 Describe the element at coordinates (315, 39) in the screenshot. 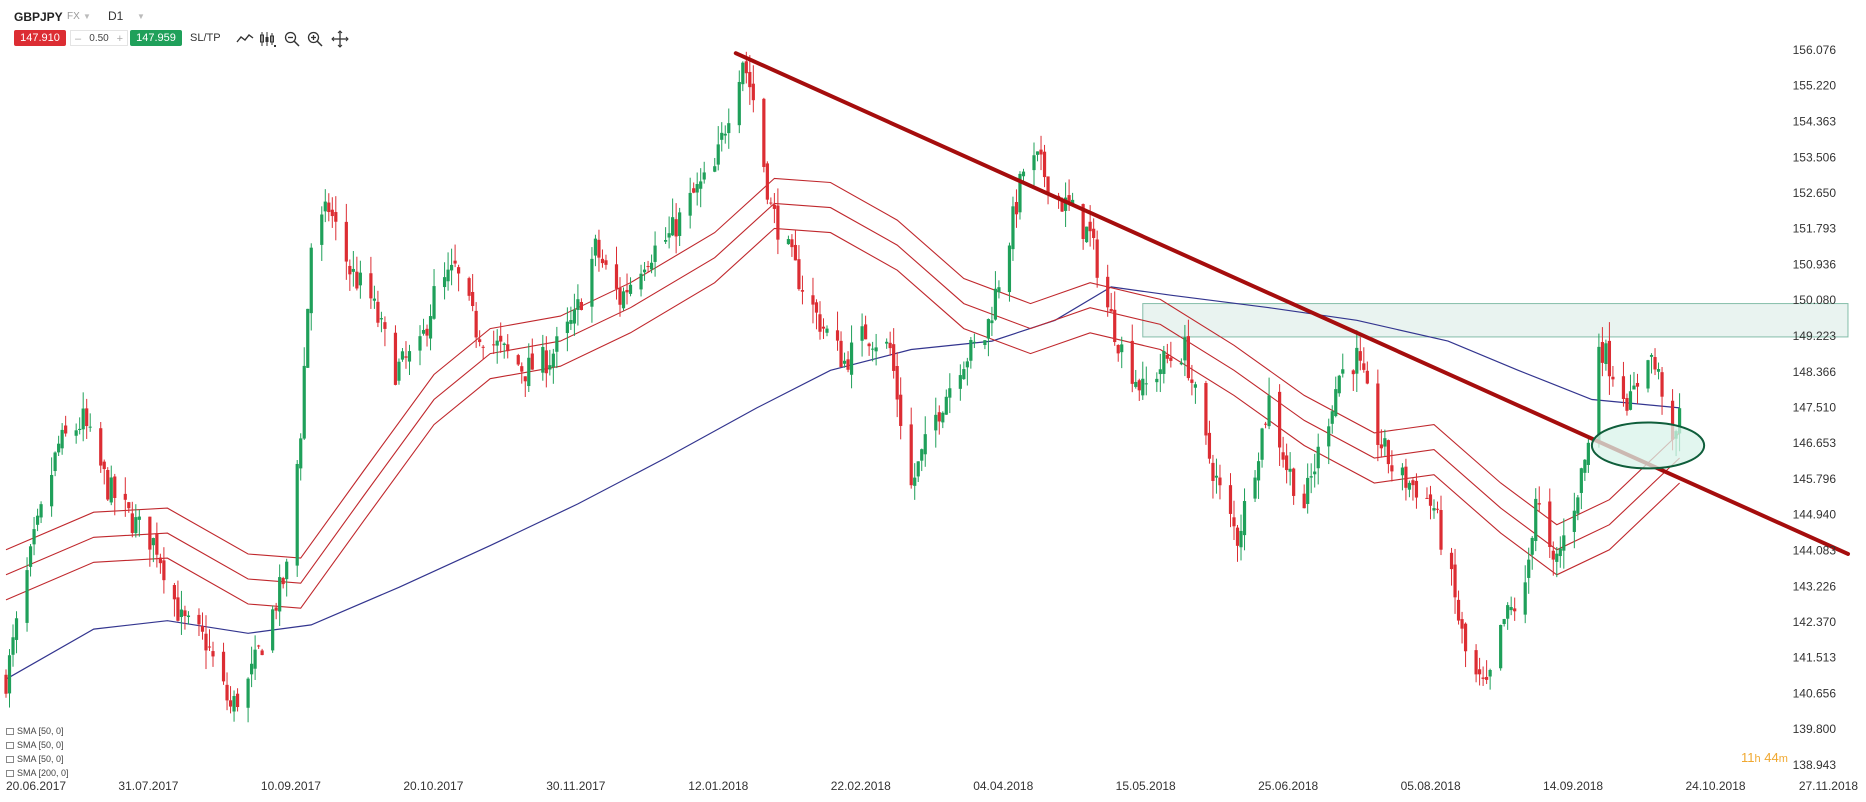

I see `zoom-in-icon` at that location.